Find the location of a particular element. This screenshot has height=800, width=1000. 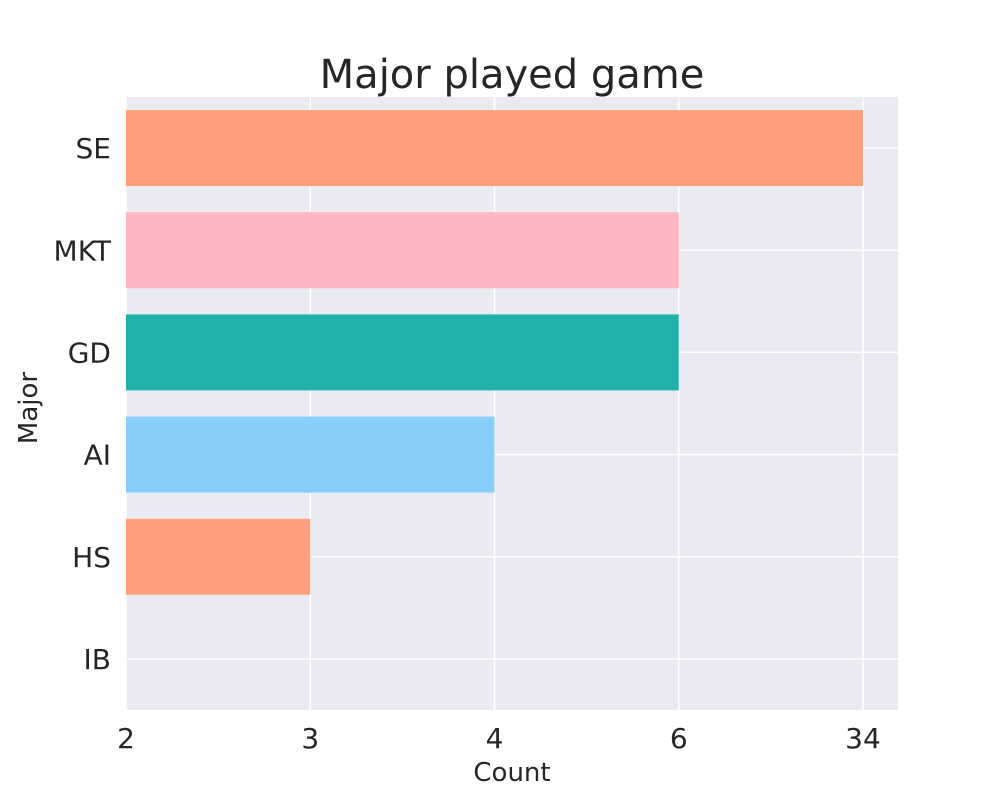

y-tick-label: SE is located at coordinates (93, 148).